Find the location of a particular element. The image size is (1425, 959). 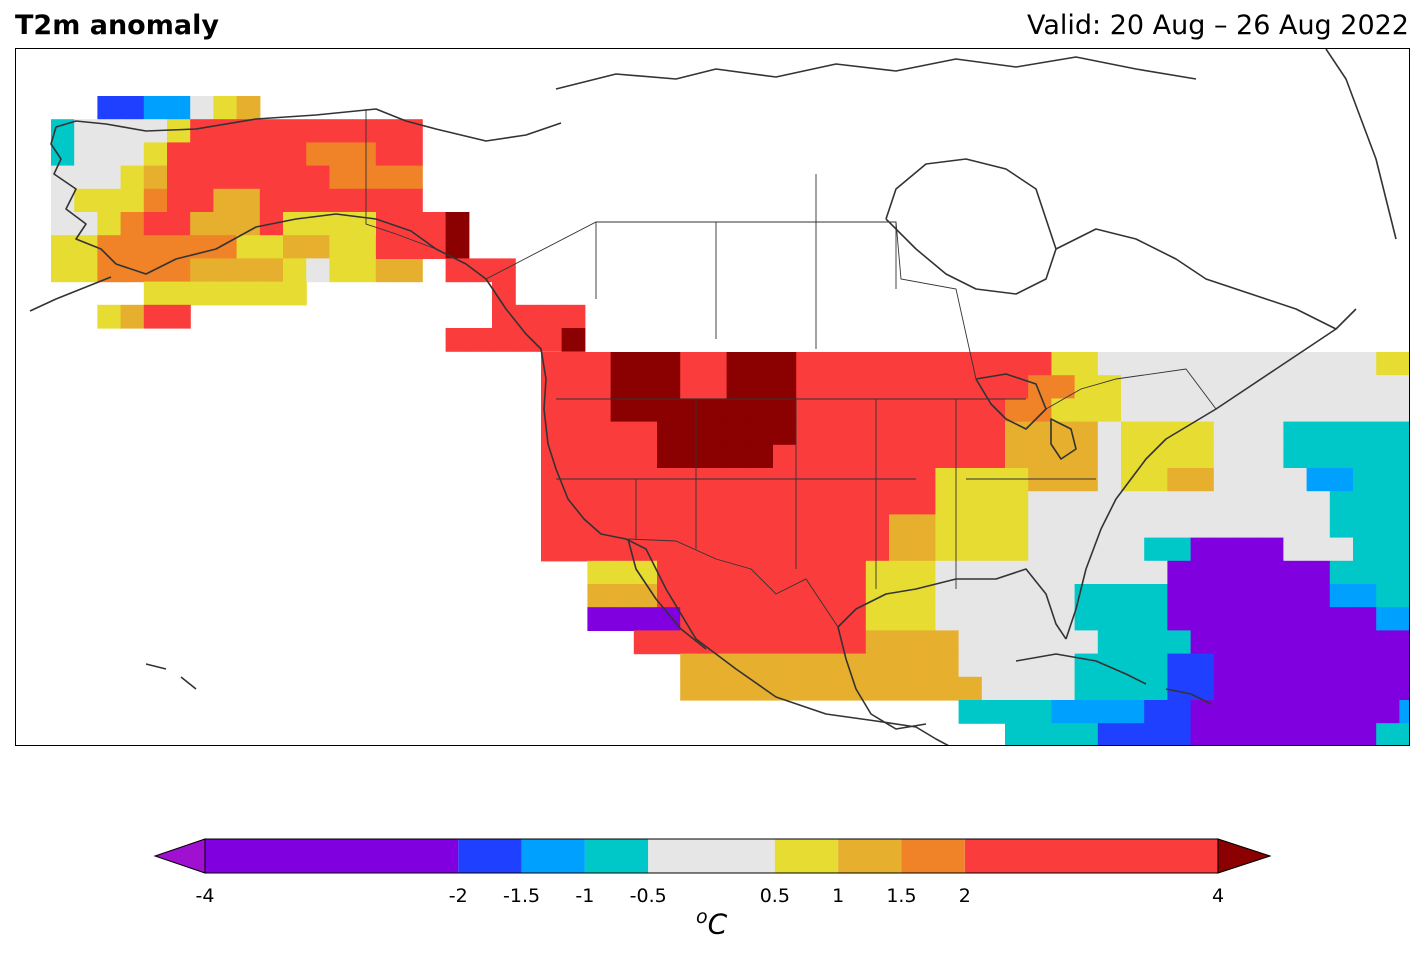

border-us-states is located at coordinates (826, 493).